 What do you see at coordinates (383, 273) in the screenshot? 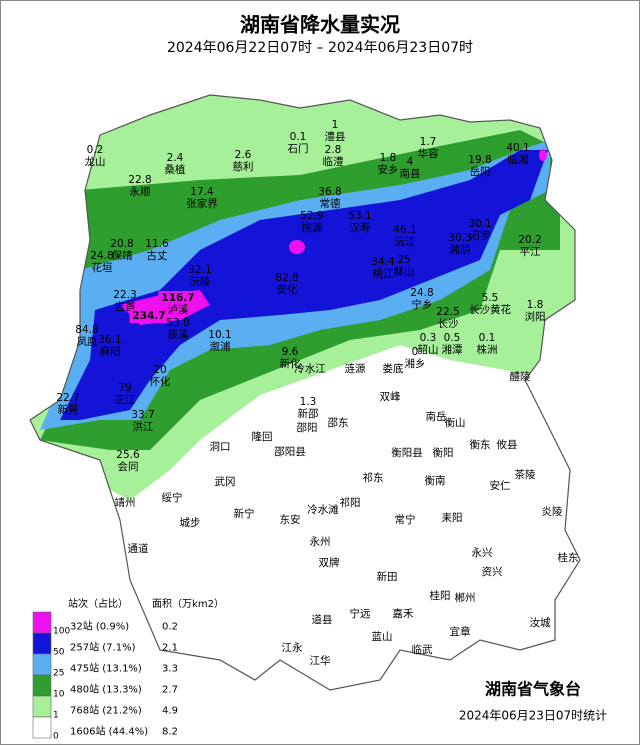
I see `station-name: 桃江` at bounding box center [383, 273].